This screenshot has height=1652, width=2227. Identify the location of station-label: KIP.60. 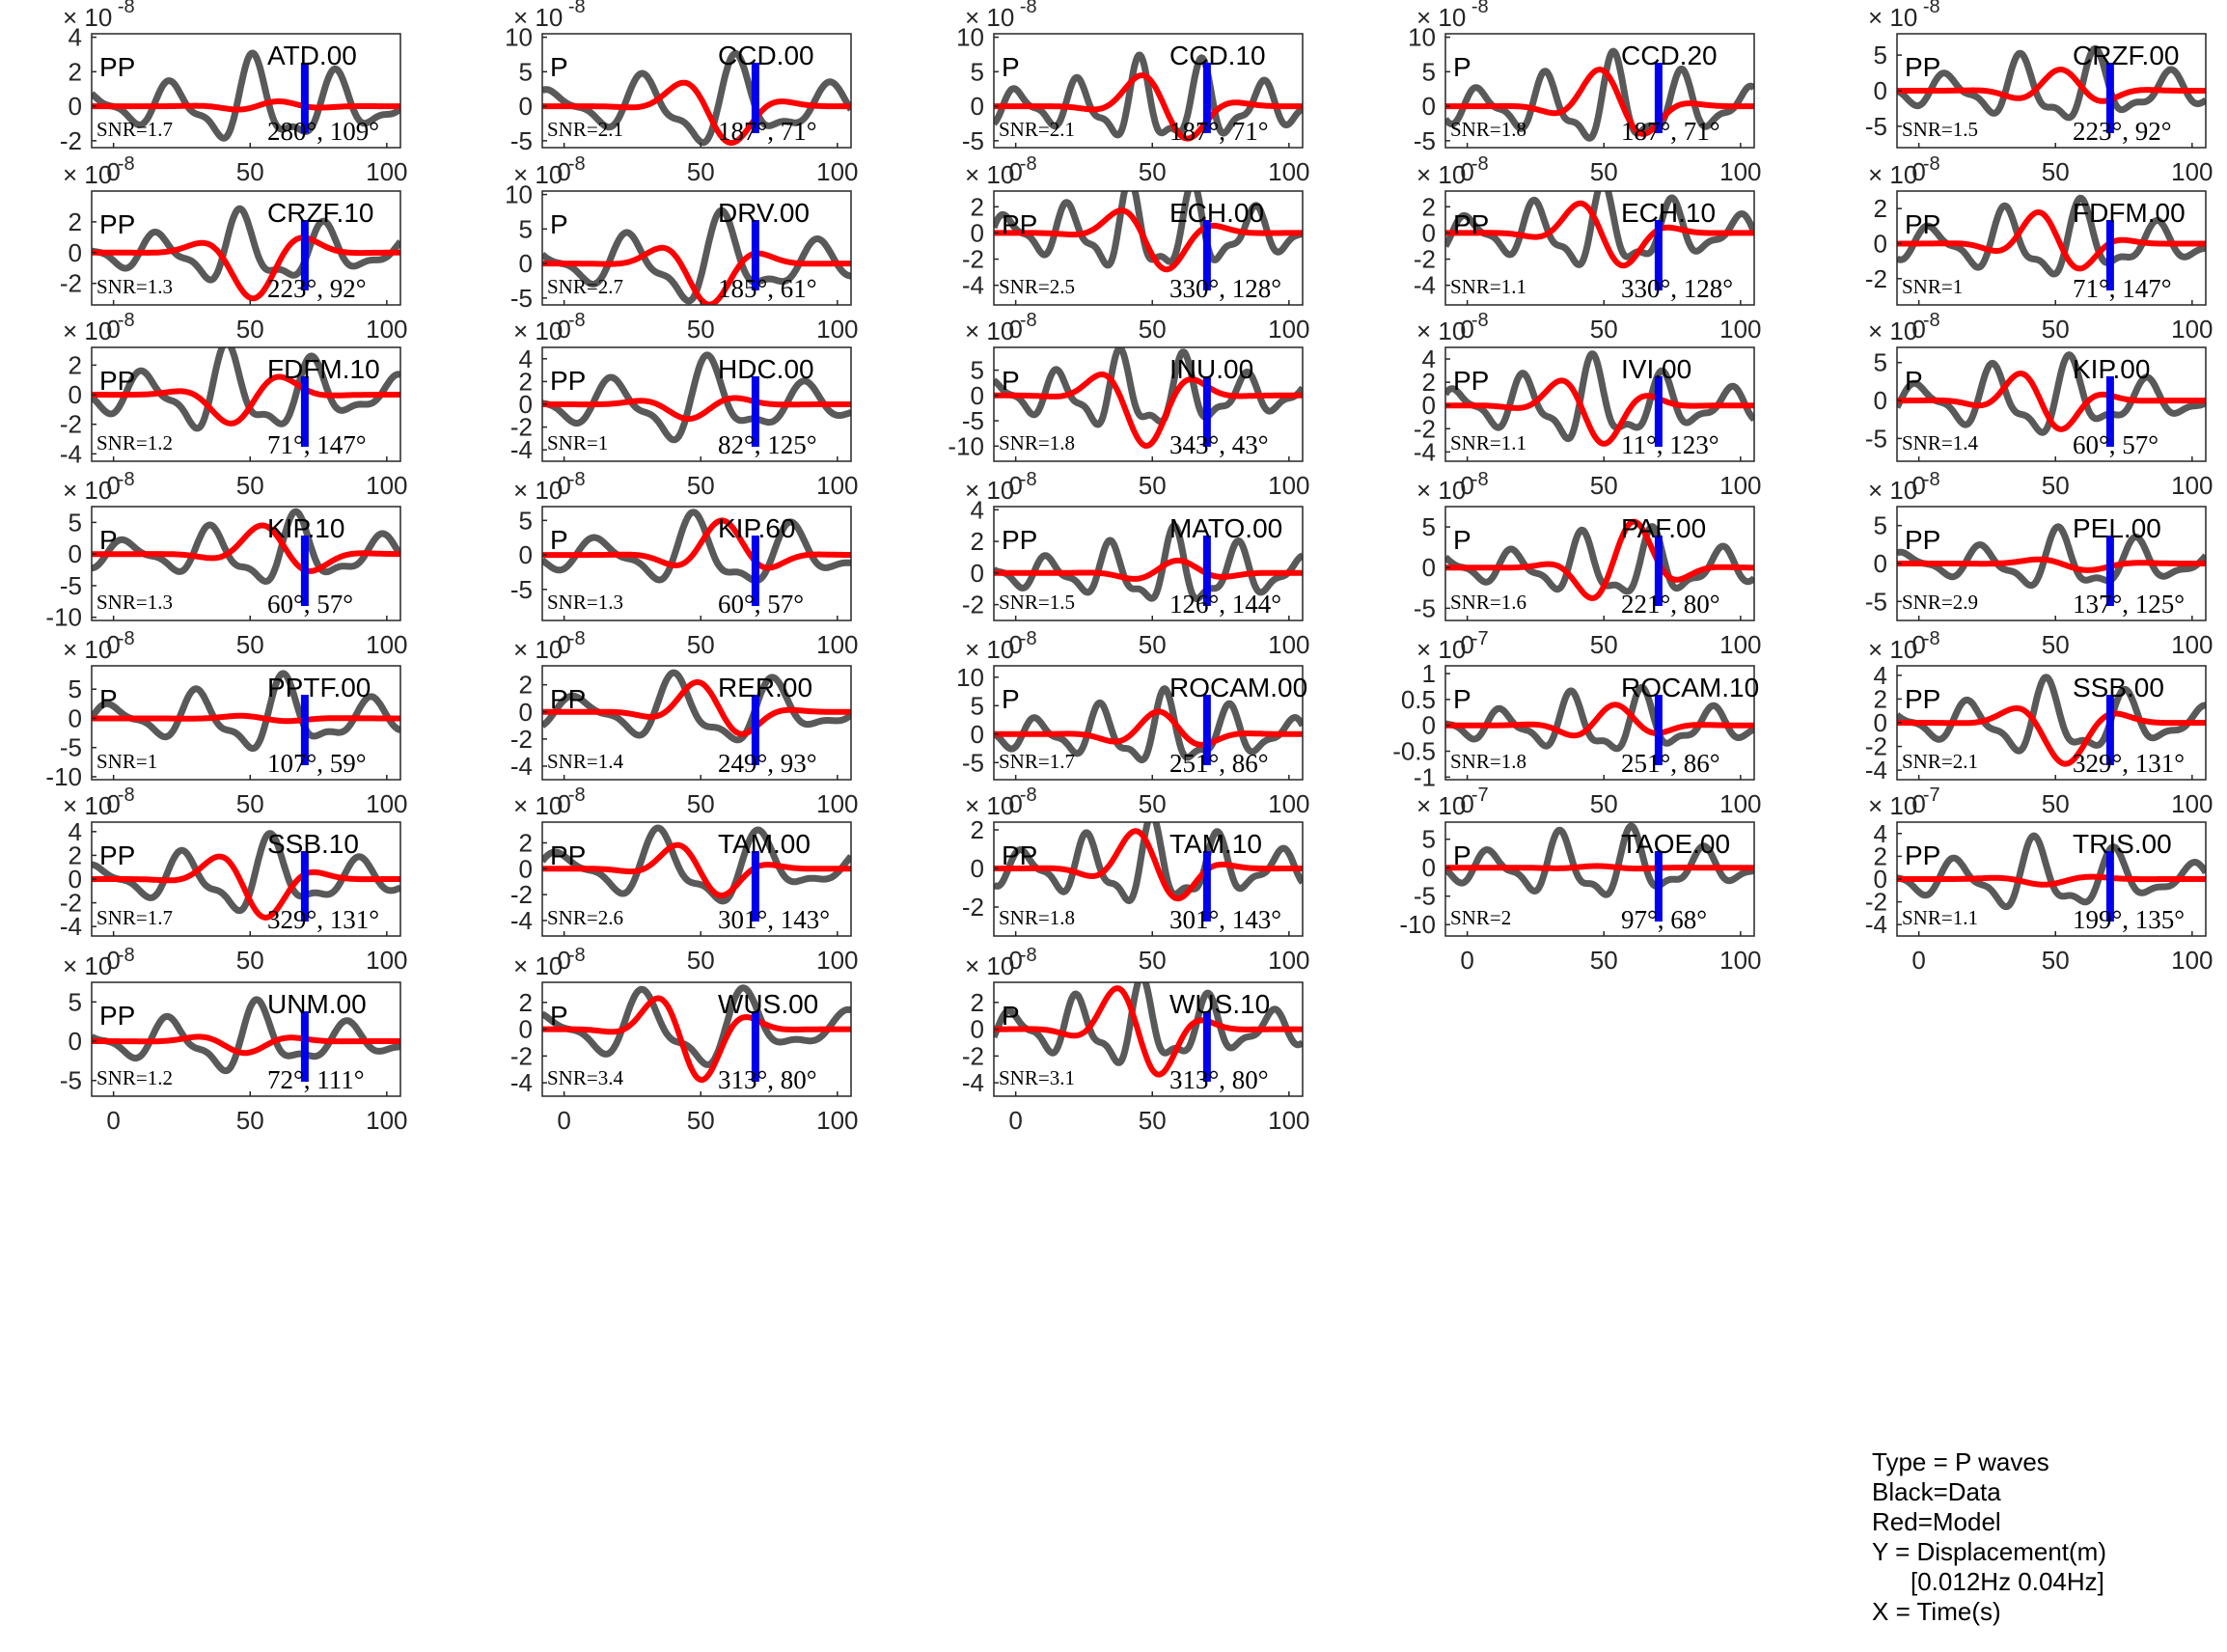
(756, 528).